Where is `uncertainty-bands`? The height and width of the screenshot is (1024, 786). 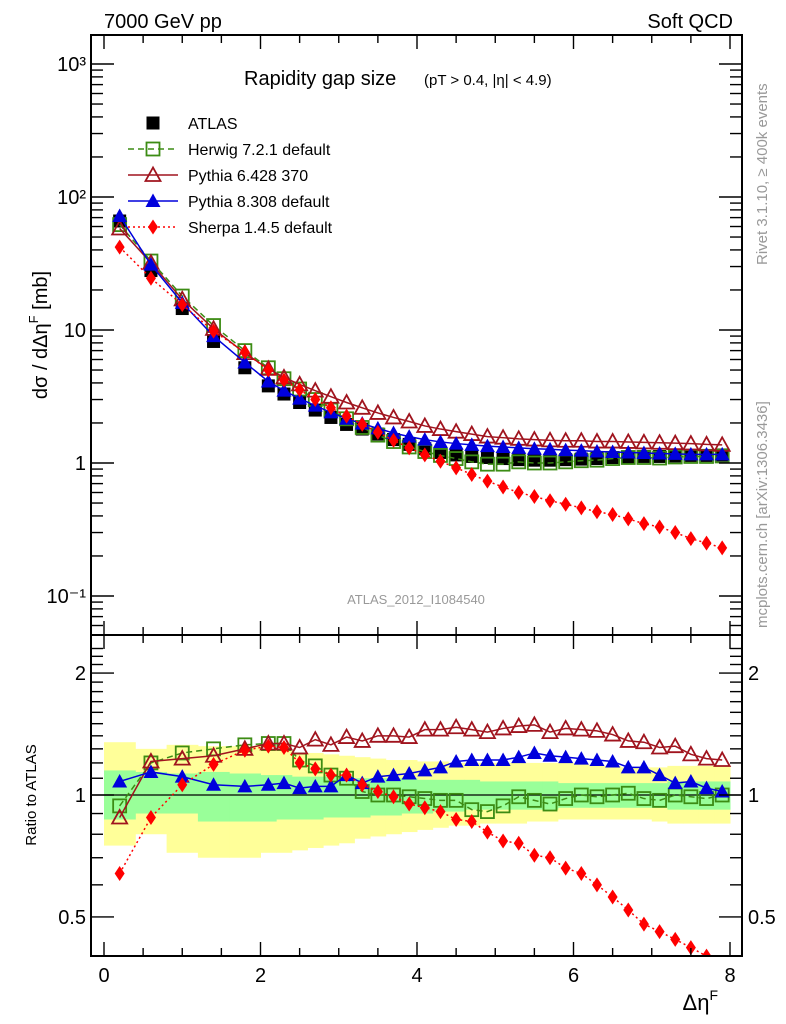 uncertainty-bands is located at coordinates (417, 800).